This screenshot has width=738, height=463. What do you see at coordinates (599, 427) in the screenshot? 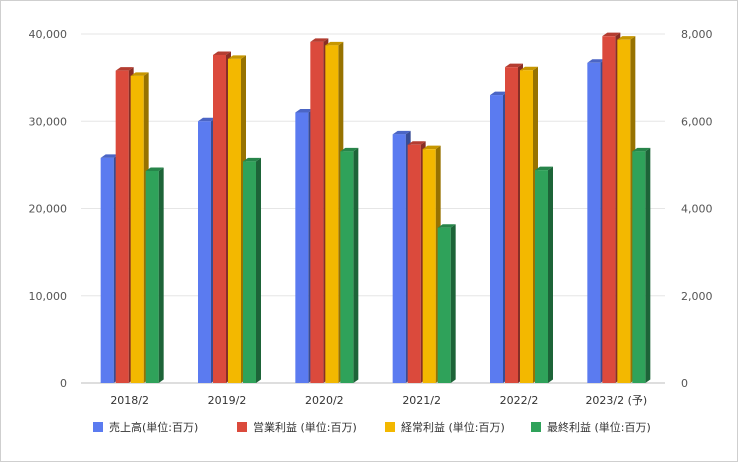
I see `legend-label: 最終利益 (単位:百万)` at bounding box center [599, 427].